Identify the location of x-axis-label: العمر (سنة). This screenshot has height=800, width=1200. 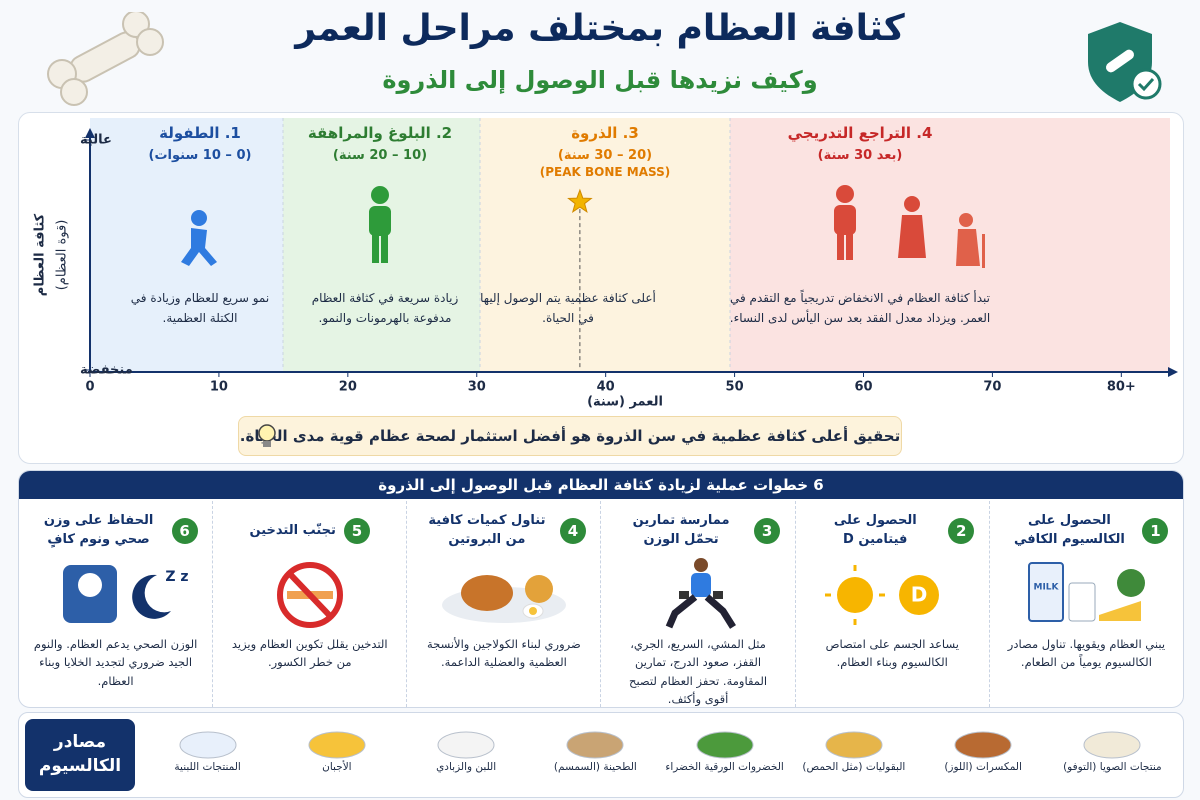
(625, 402).